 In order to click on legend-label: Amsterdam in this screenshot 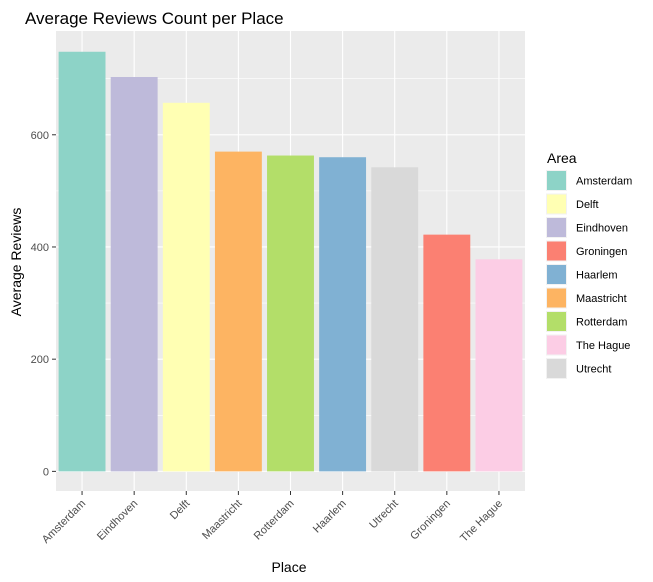, I will do `click(604, 182)`.